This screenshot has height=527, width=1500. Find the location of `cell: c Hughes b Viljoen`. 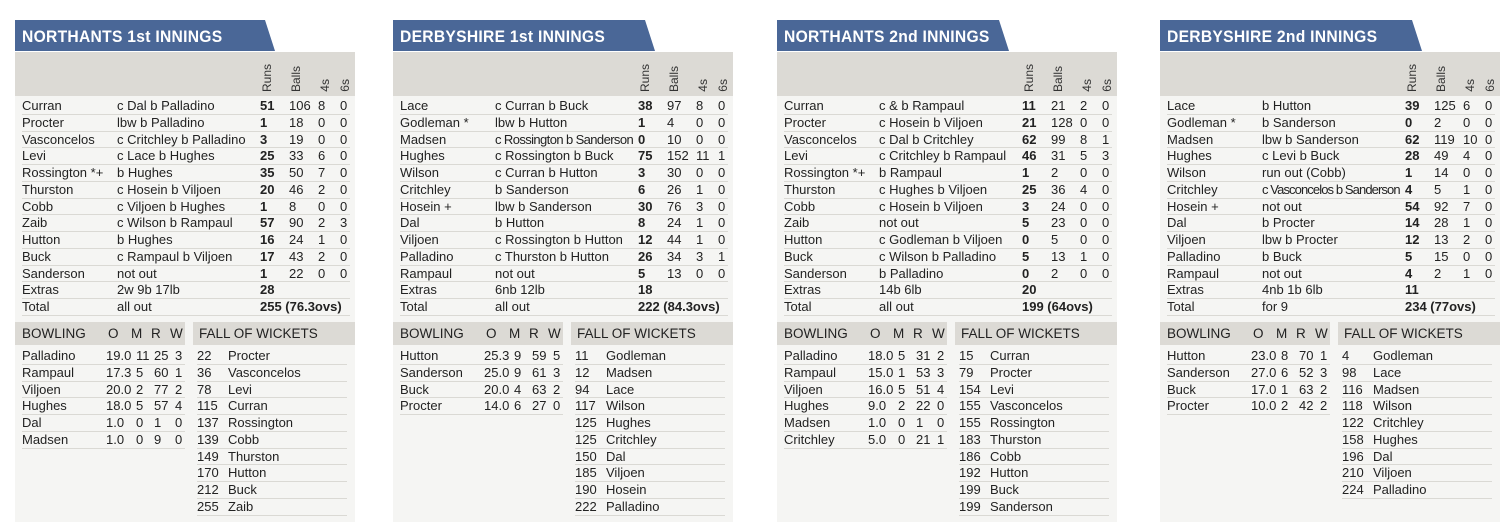

cell: c Hughes b Viljoen is located at coordinates (933, 189).